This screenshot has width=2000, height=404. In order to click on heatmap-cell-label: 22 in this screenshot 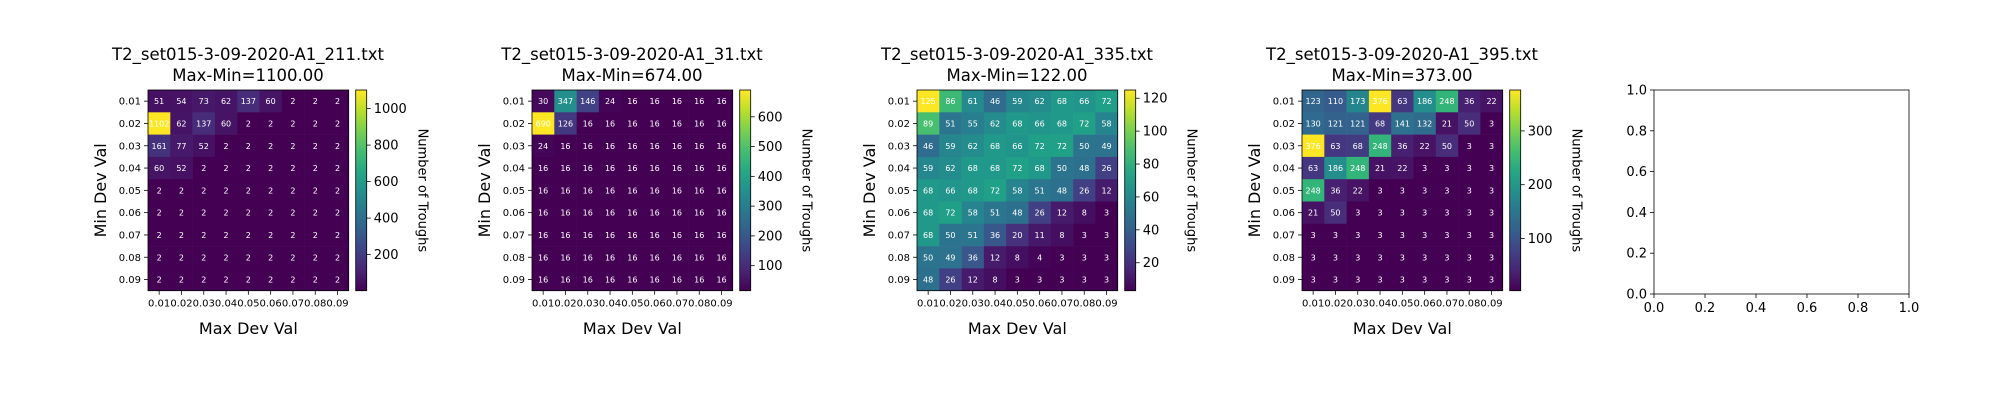, I will do `click(1491, 101)`.